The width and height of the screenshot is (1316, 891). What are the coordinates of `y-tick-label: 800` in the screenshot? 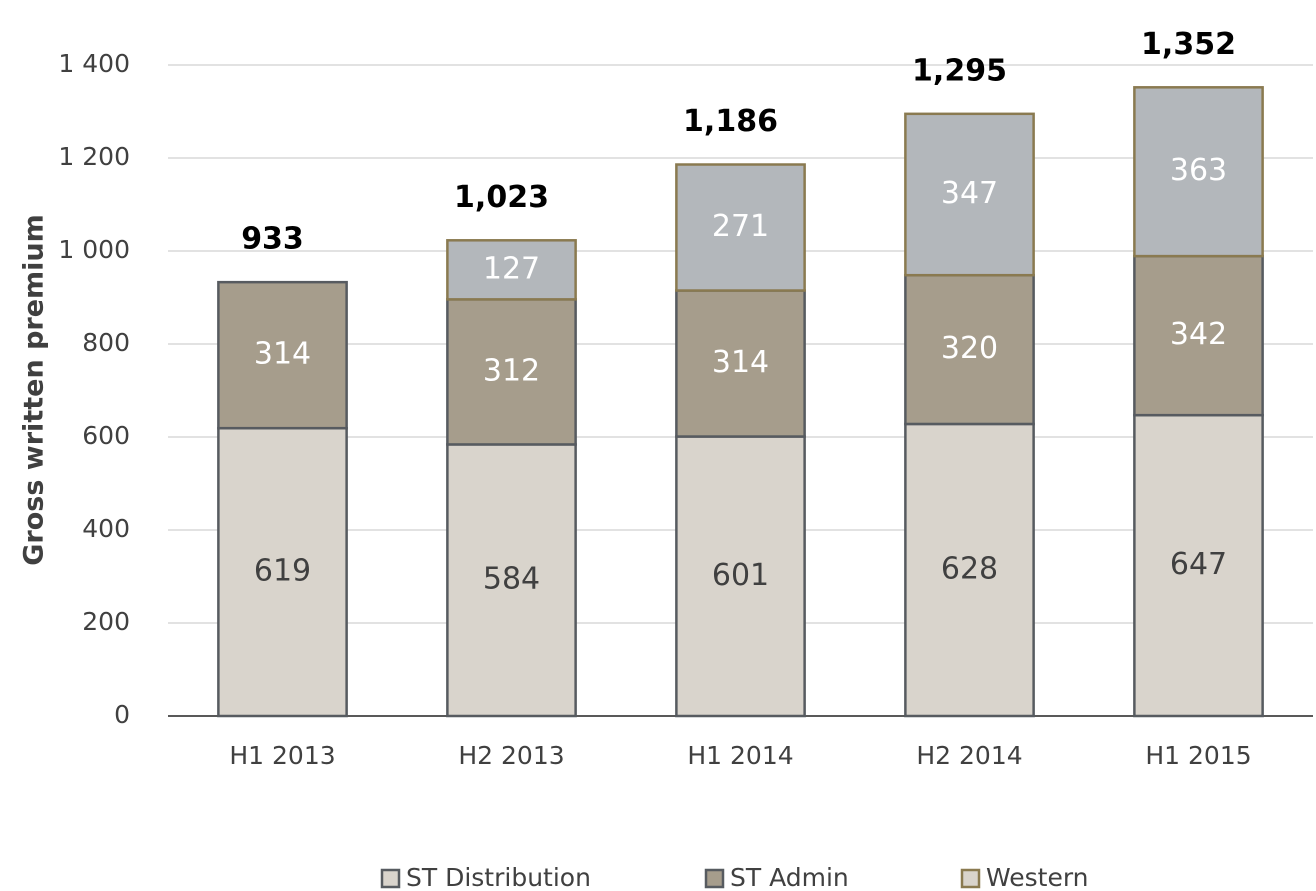 It's located at (106, 342).